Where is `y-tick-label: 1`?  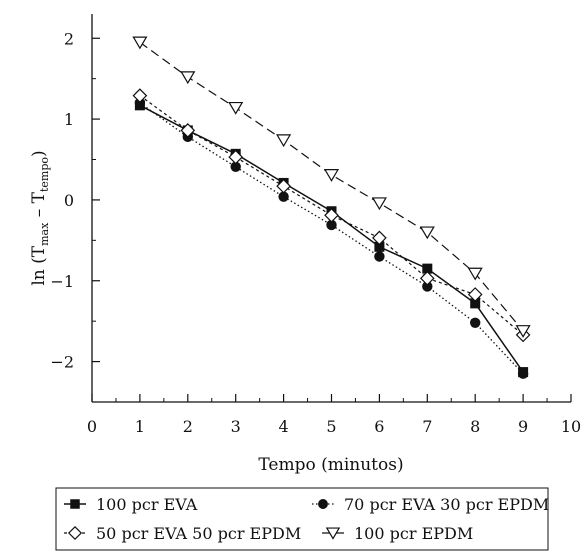 y-tick-label: 1 is located at coordinates (69, 119).